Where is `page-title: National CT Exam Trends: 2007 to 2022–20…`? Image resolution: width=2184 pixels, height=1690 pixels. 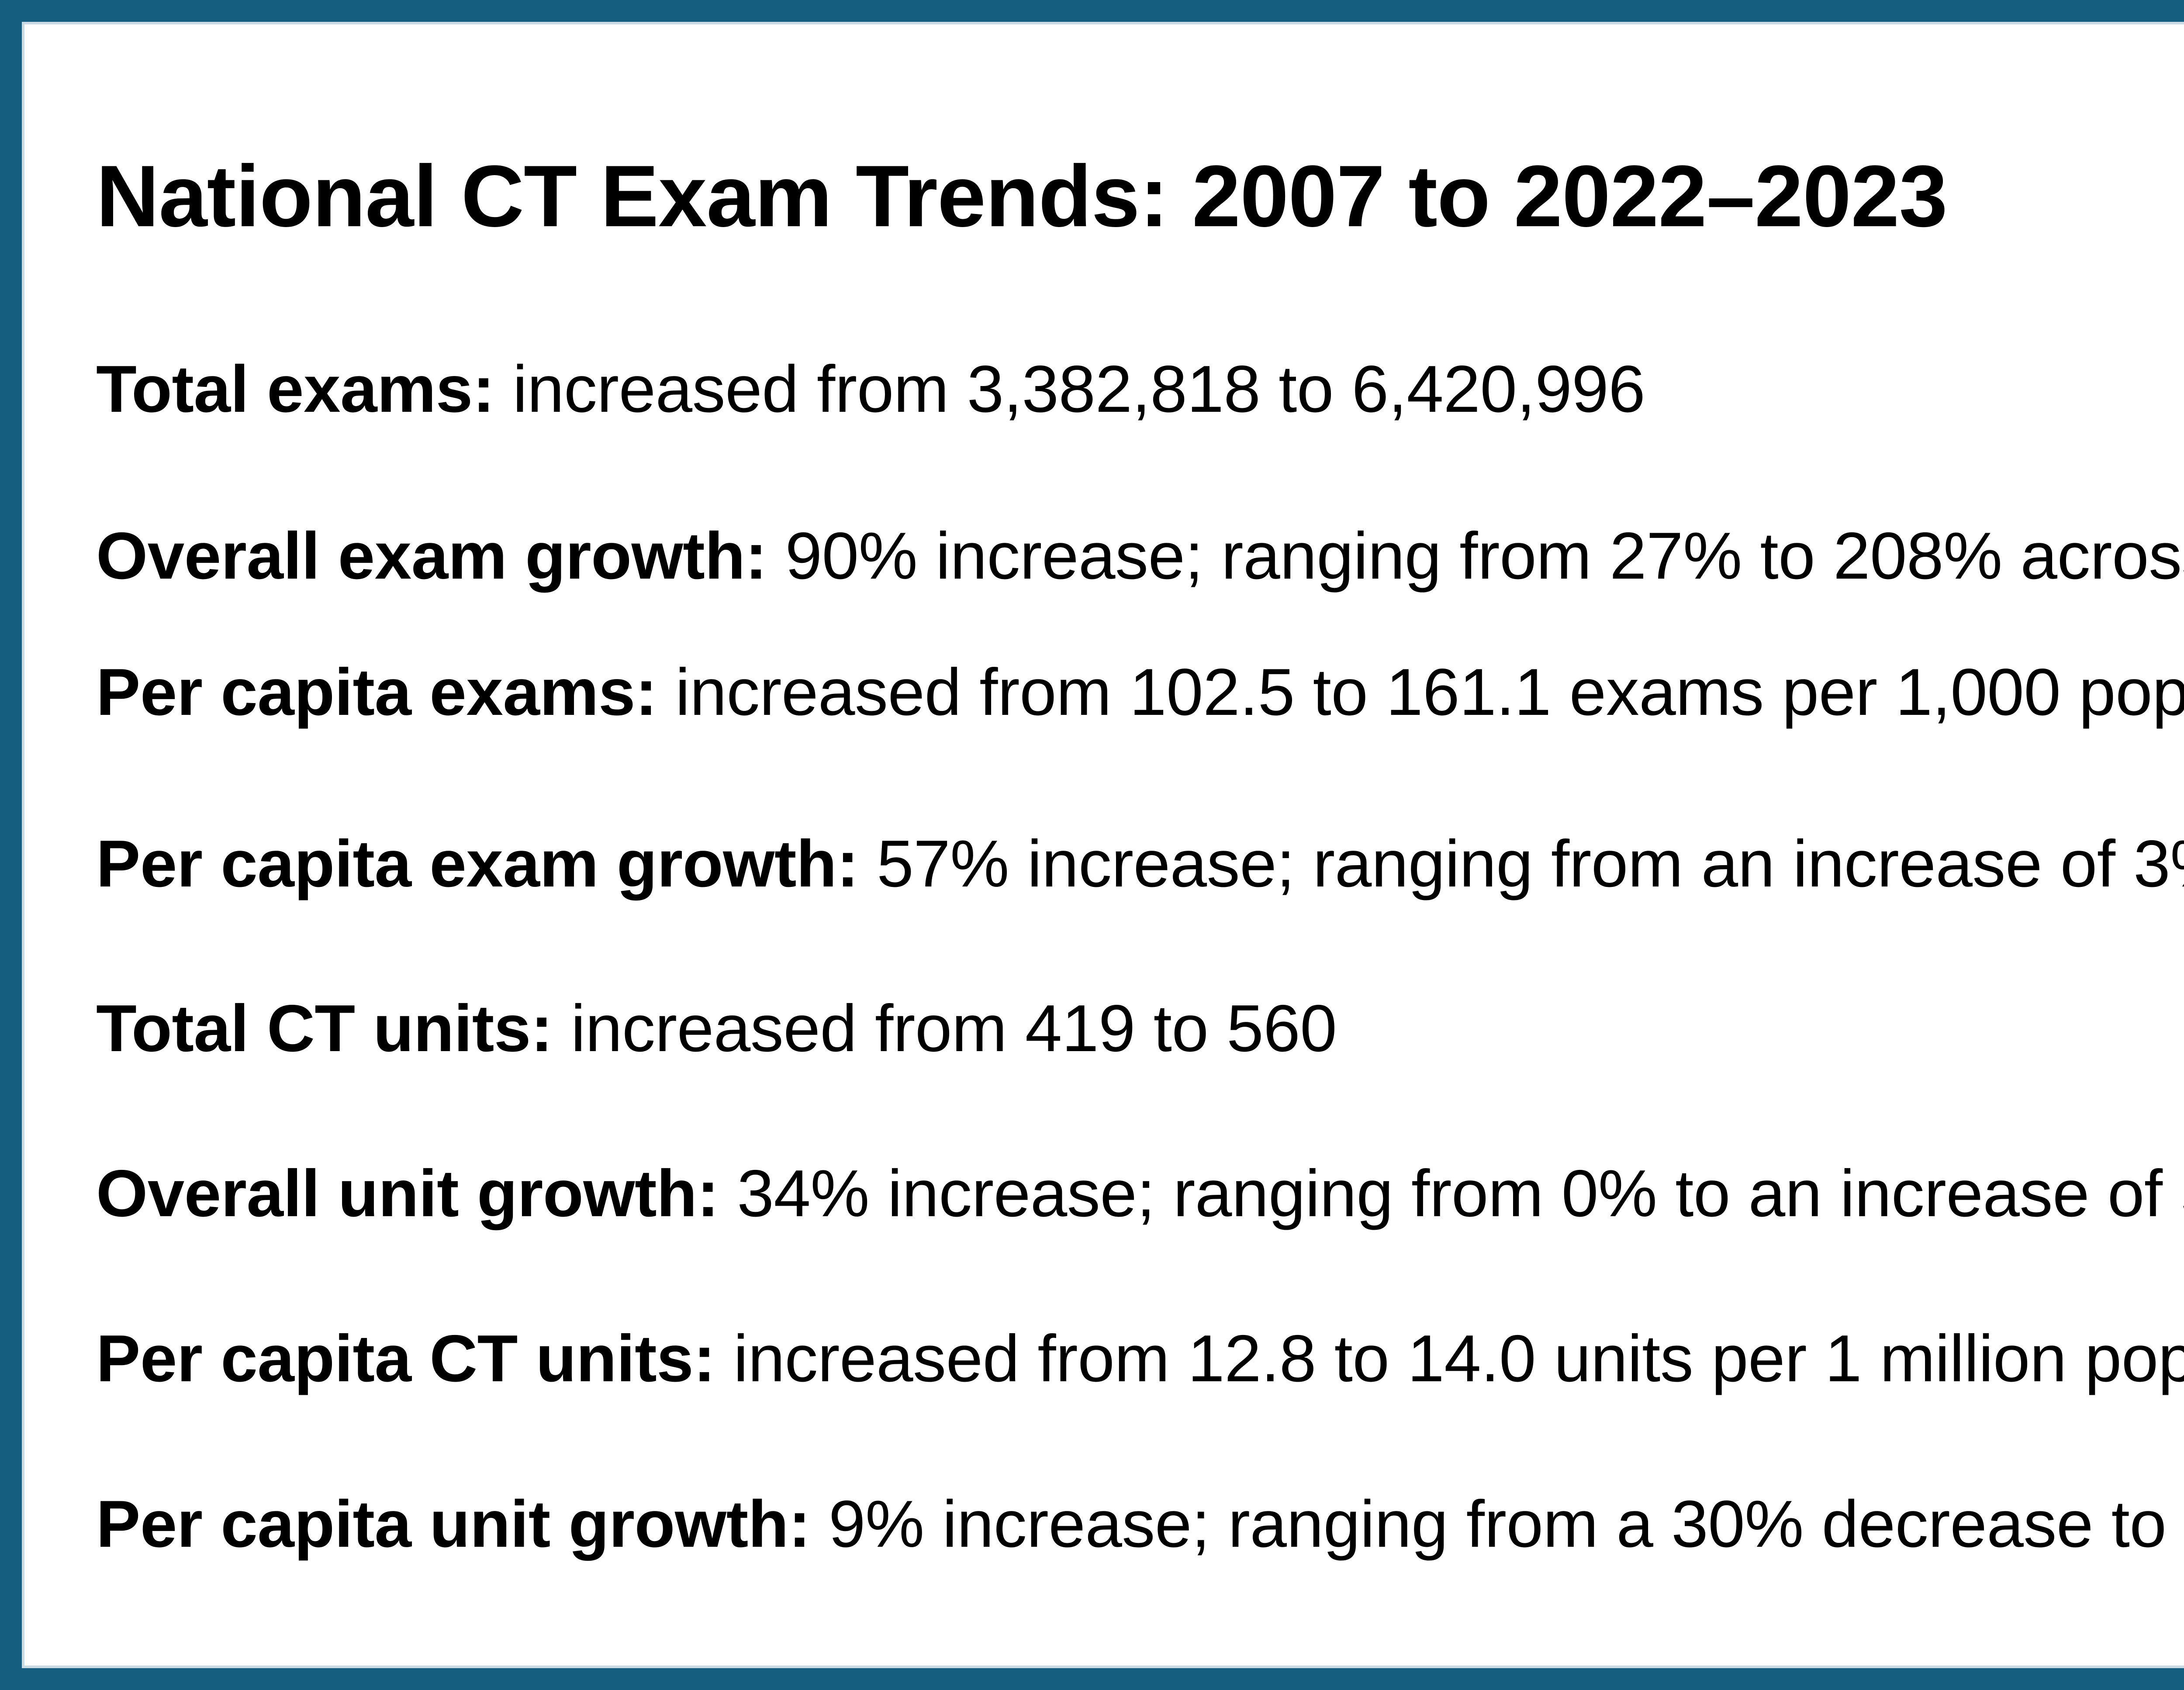 page-title: National CT Exam Trends: 2007 to 2022–20… is located at coordinates (1022, 196).